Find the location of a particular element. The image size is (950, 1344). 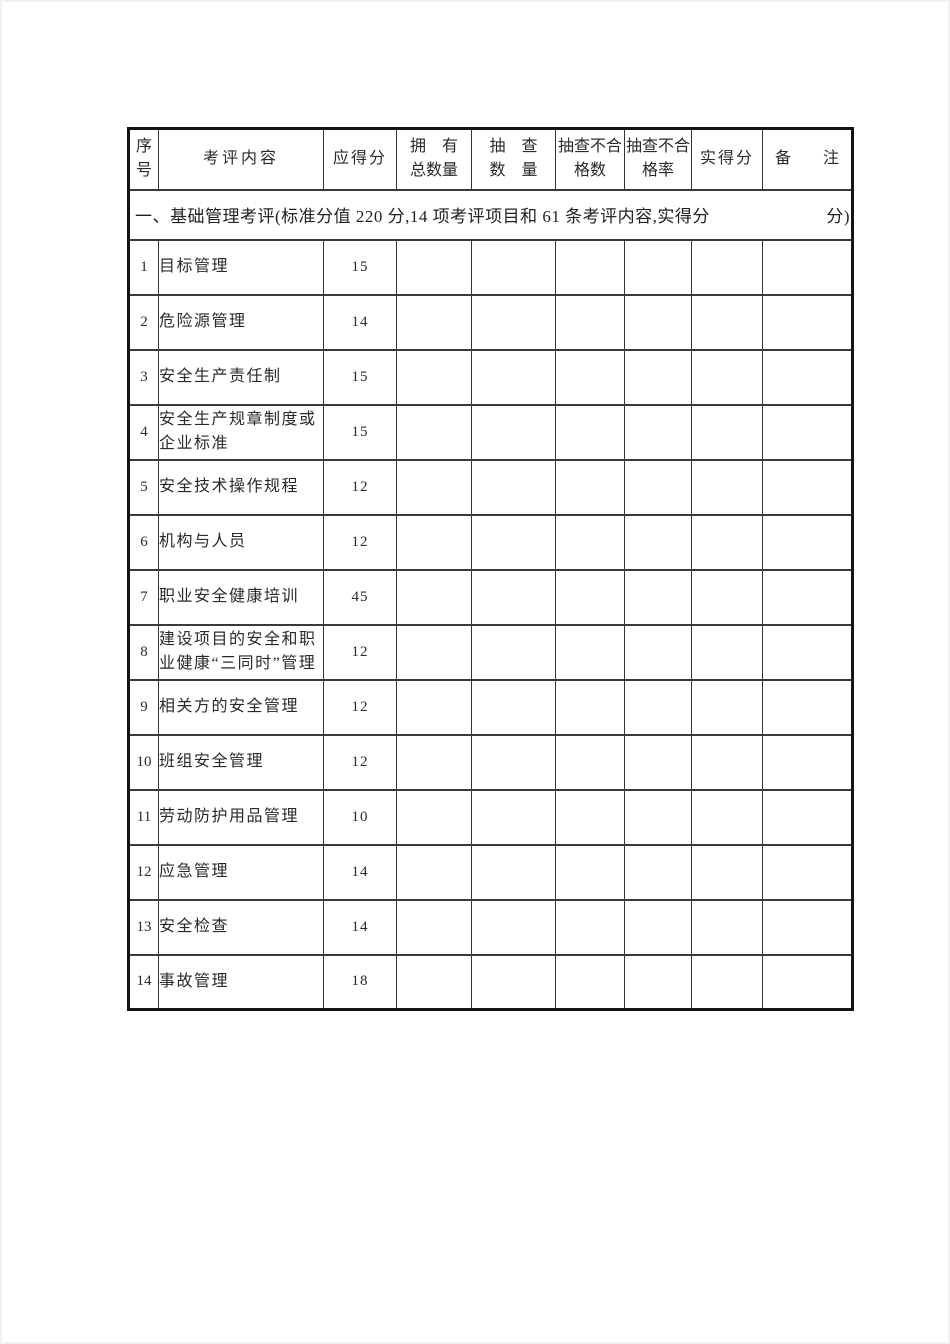

table-row: 10 班组安全管理 12 is located at coordinates (490, 762).